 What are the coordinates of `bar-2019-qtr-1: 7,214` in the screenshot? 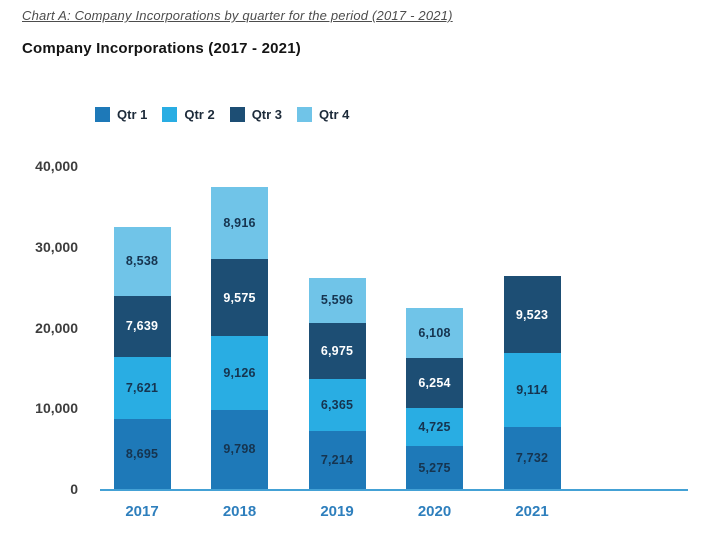 It's located at (337, 459).